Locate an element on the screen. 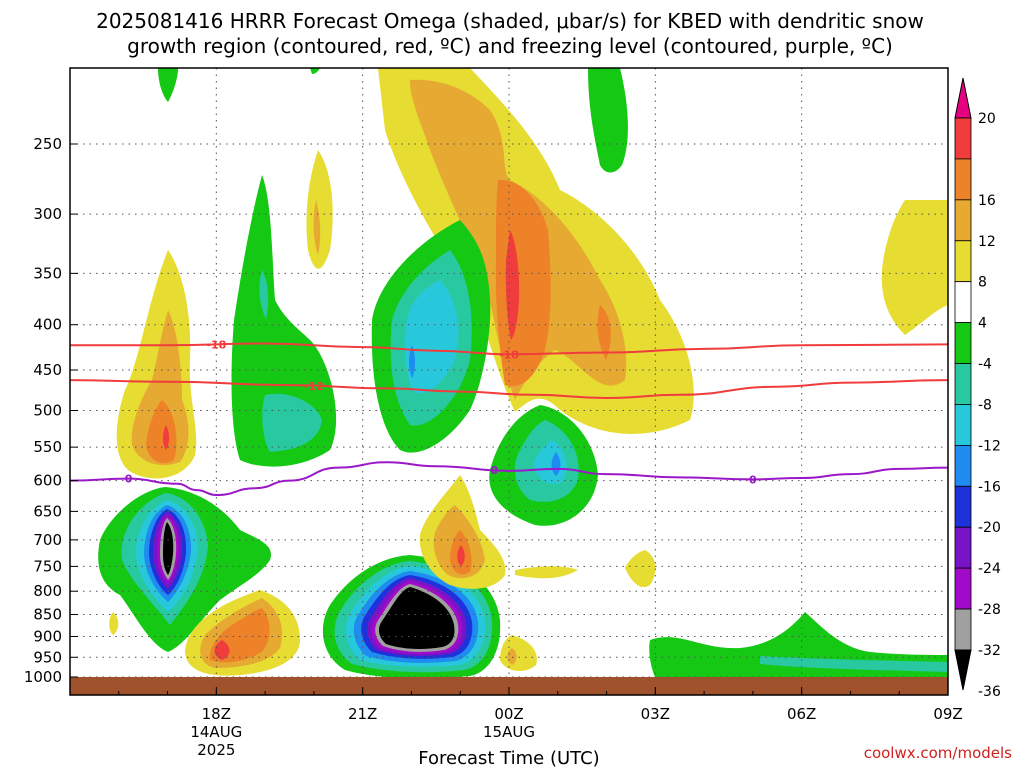 Image resolution: width=1024 pixels, height=768 pixels. omega-region-yellow-02z-low is located at coordinates (546, 572).